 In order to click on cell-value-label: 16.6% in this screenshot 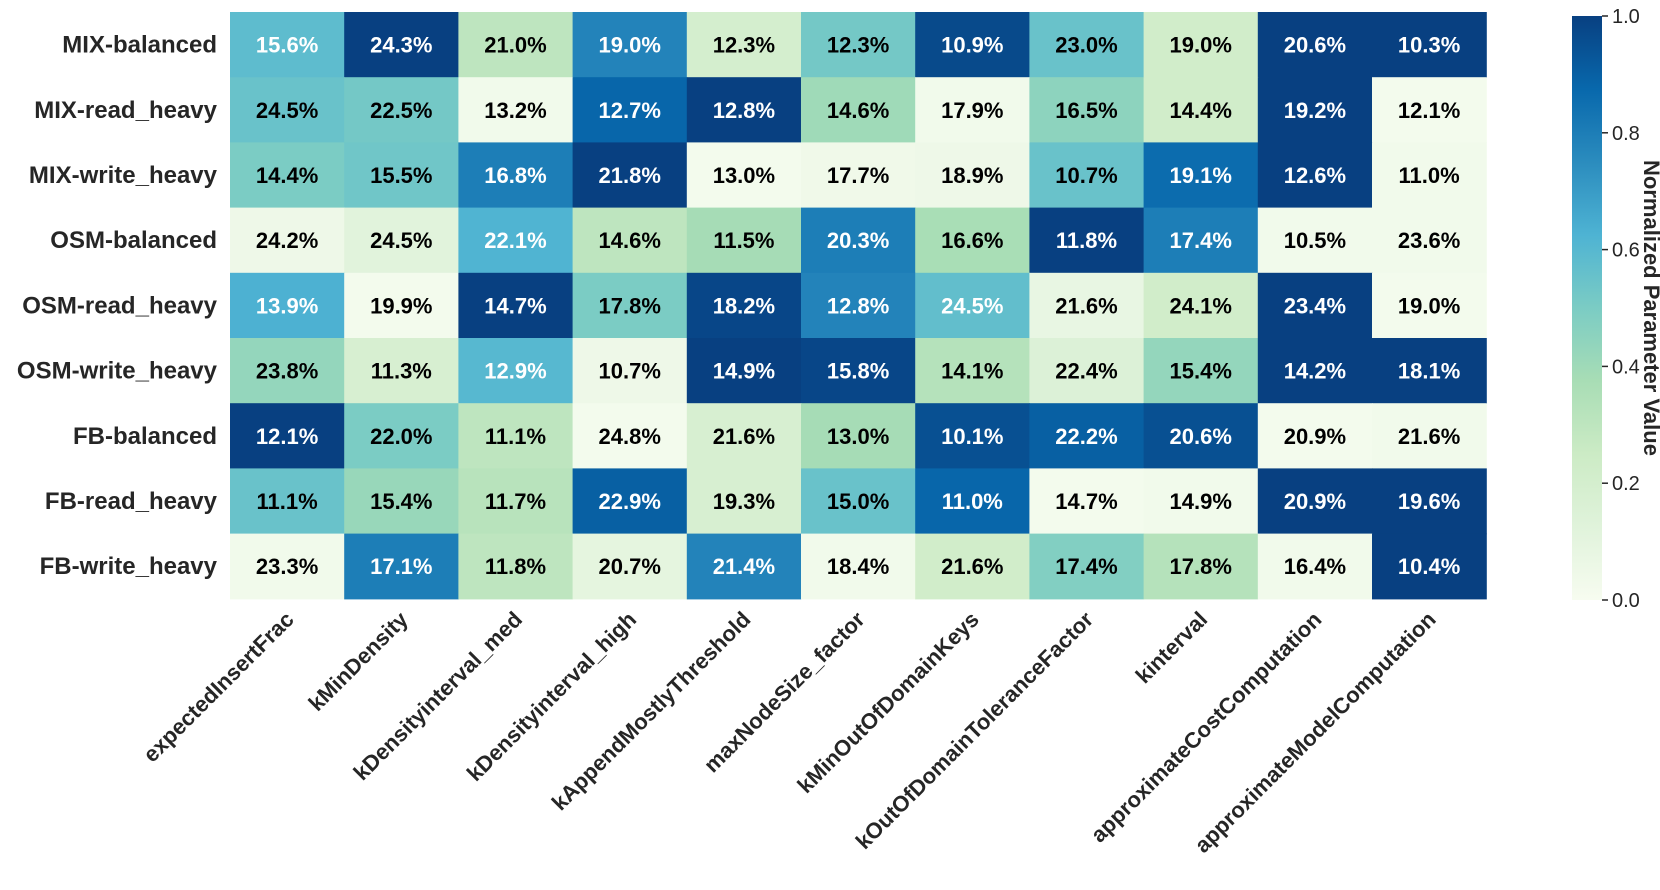, I will do `click(972, 240)`.